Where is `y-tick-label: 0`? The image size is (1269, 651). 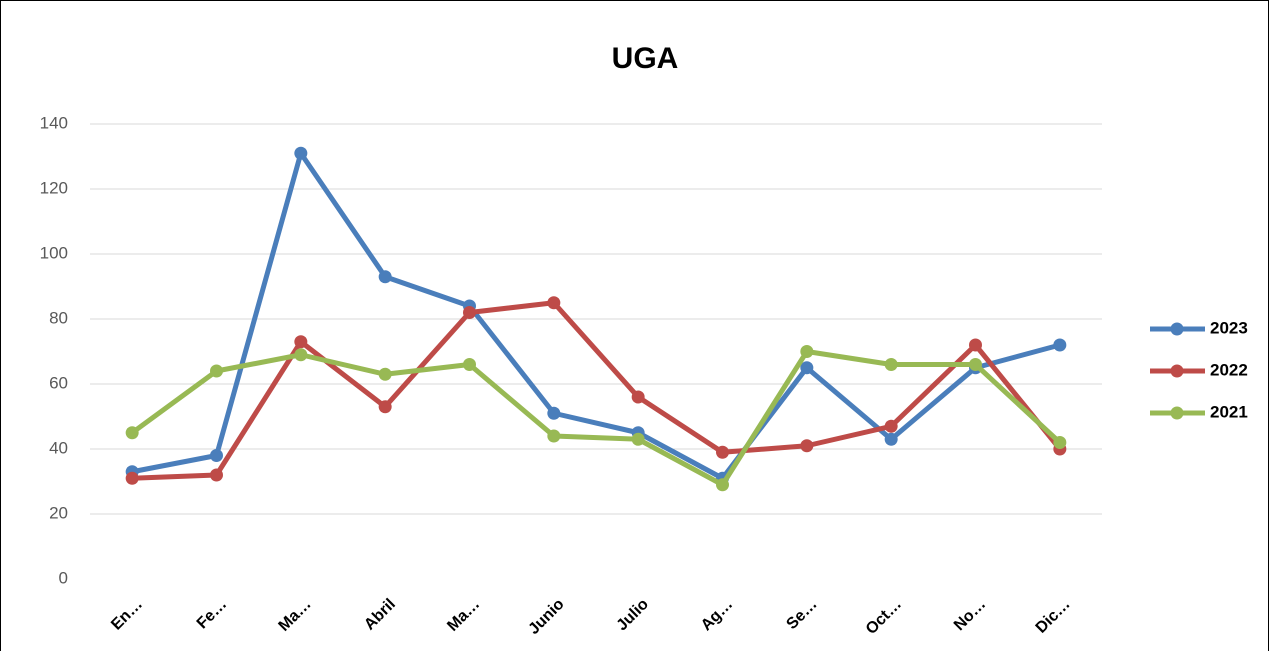 y-tick-label: 0 is located at coordinates (63, 577).